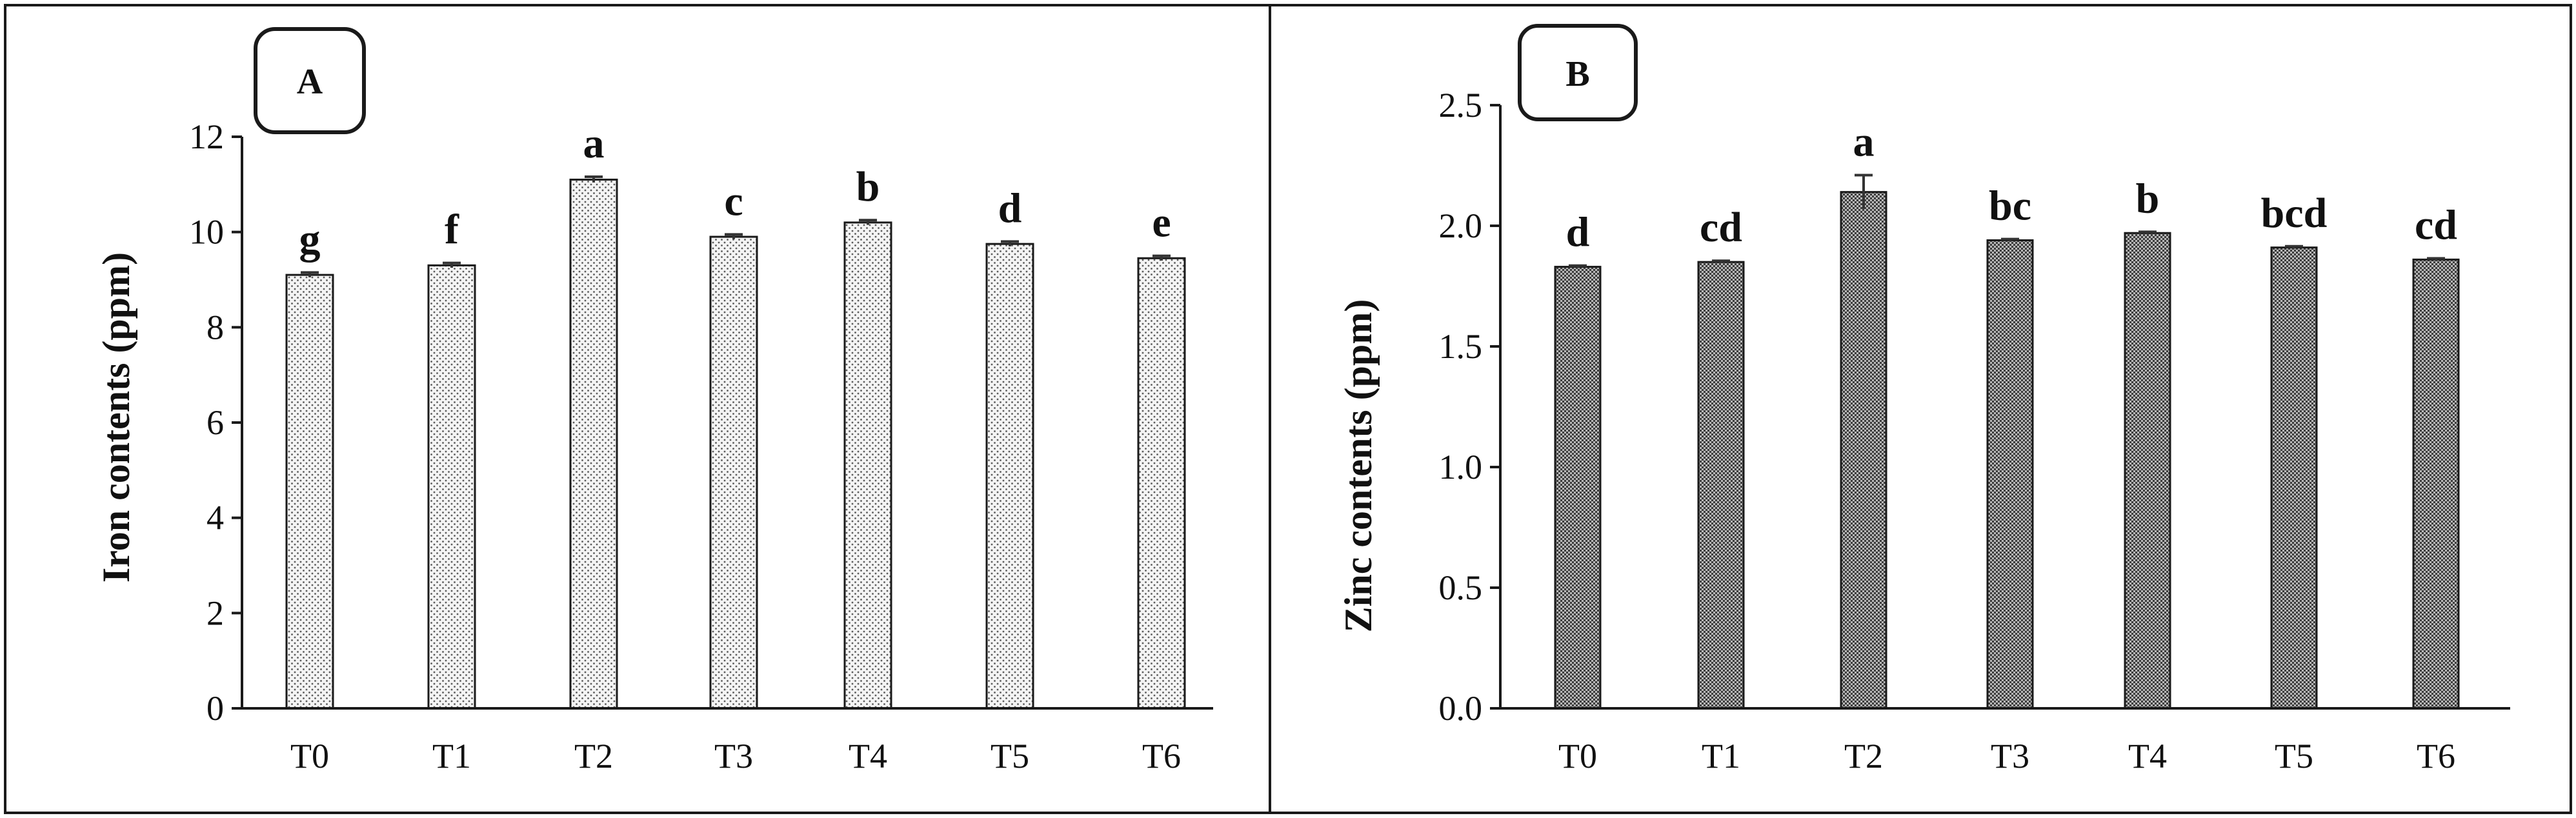 This screenshot has height=818, width=2576. Describe the element at coordinates (867, 465) in the screenshot. I see `panel-a-bar-t4` at that location.